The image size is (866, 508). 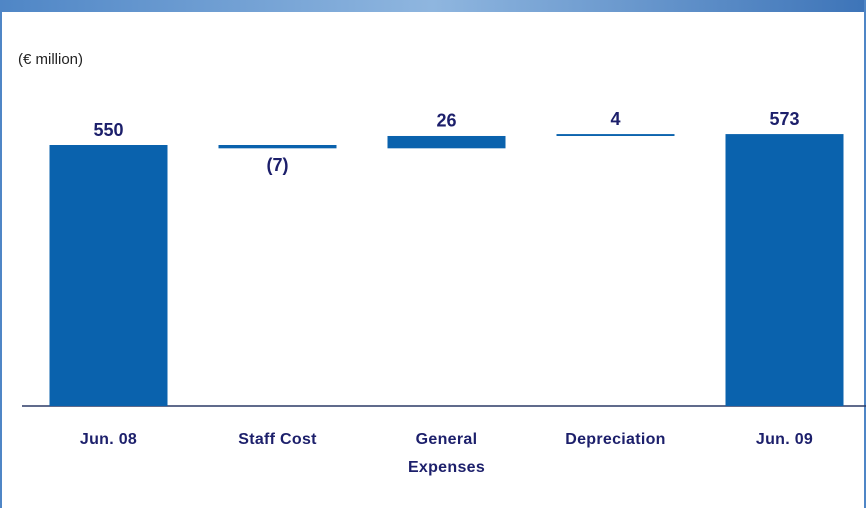 What do you see at coordinates (784, 439) in the screenshot?
I see `x-tick-label: Jun. 09` at bounding box center [784, 439].